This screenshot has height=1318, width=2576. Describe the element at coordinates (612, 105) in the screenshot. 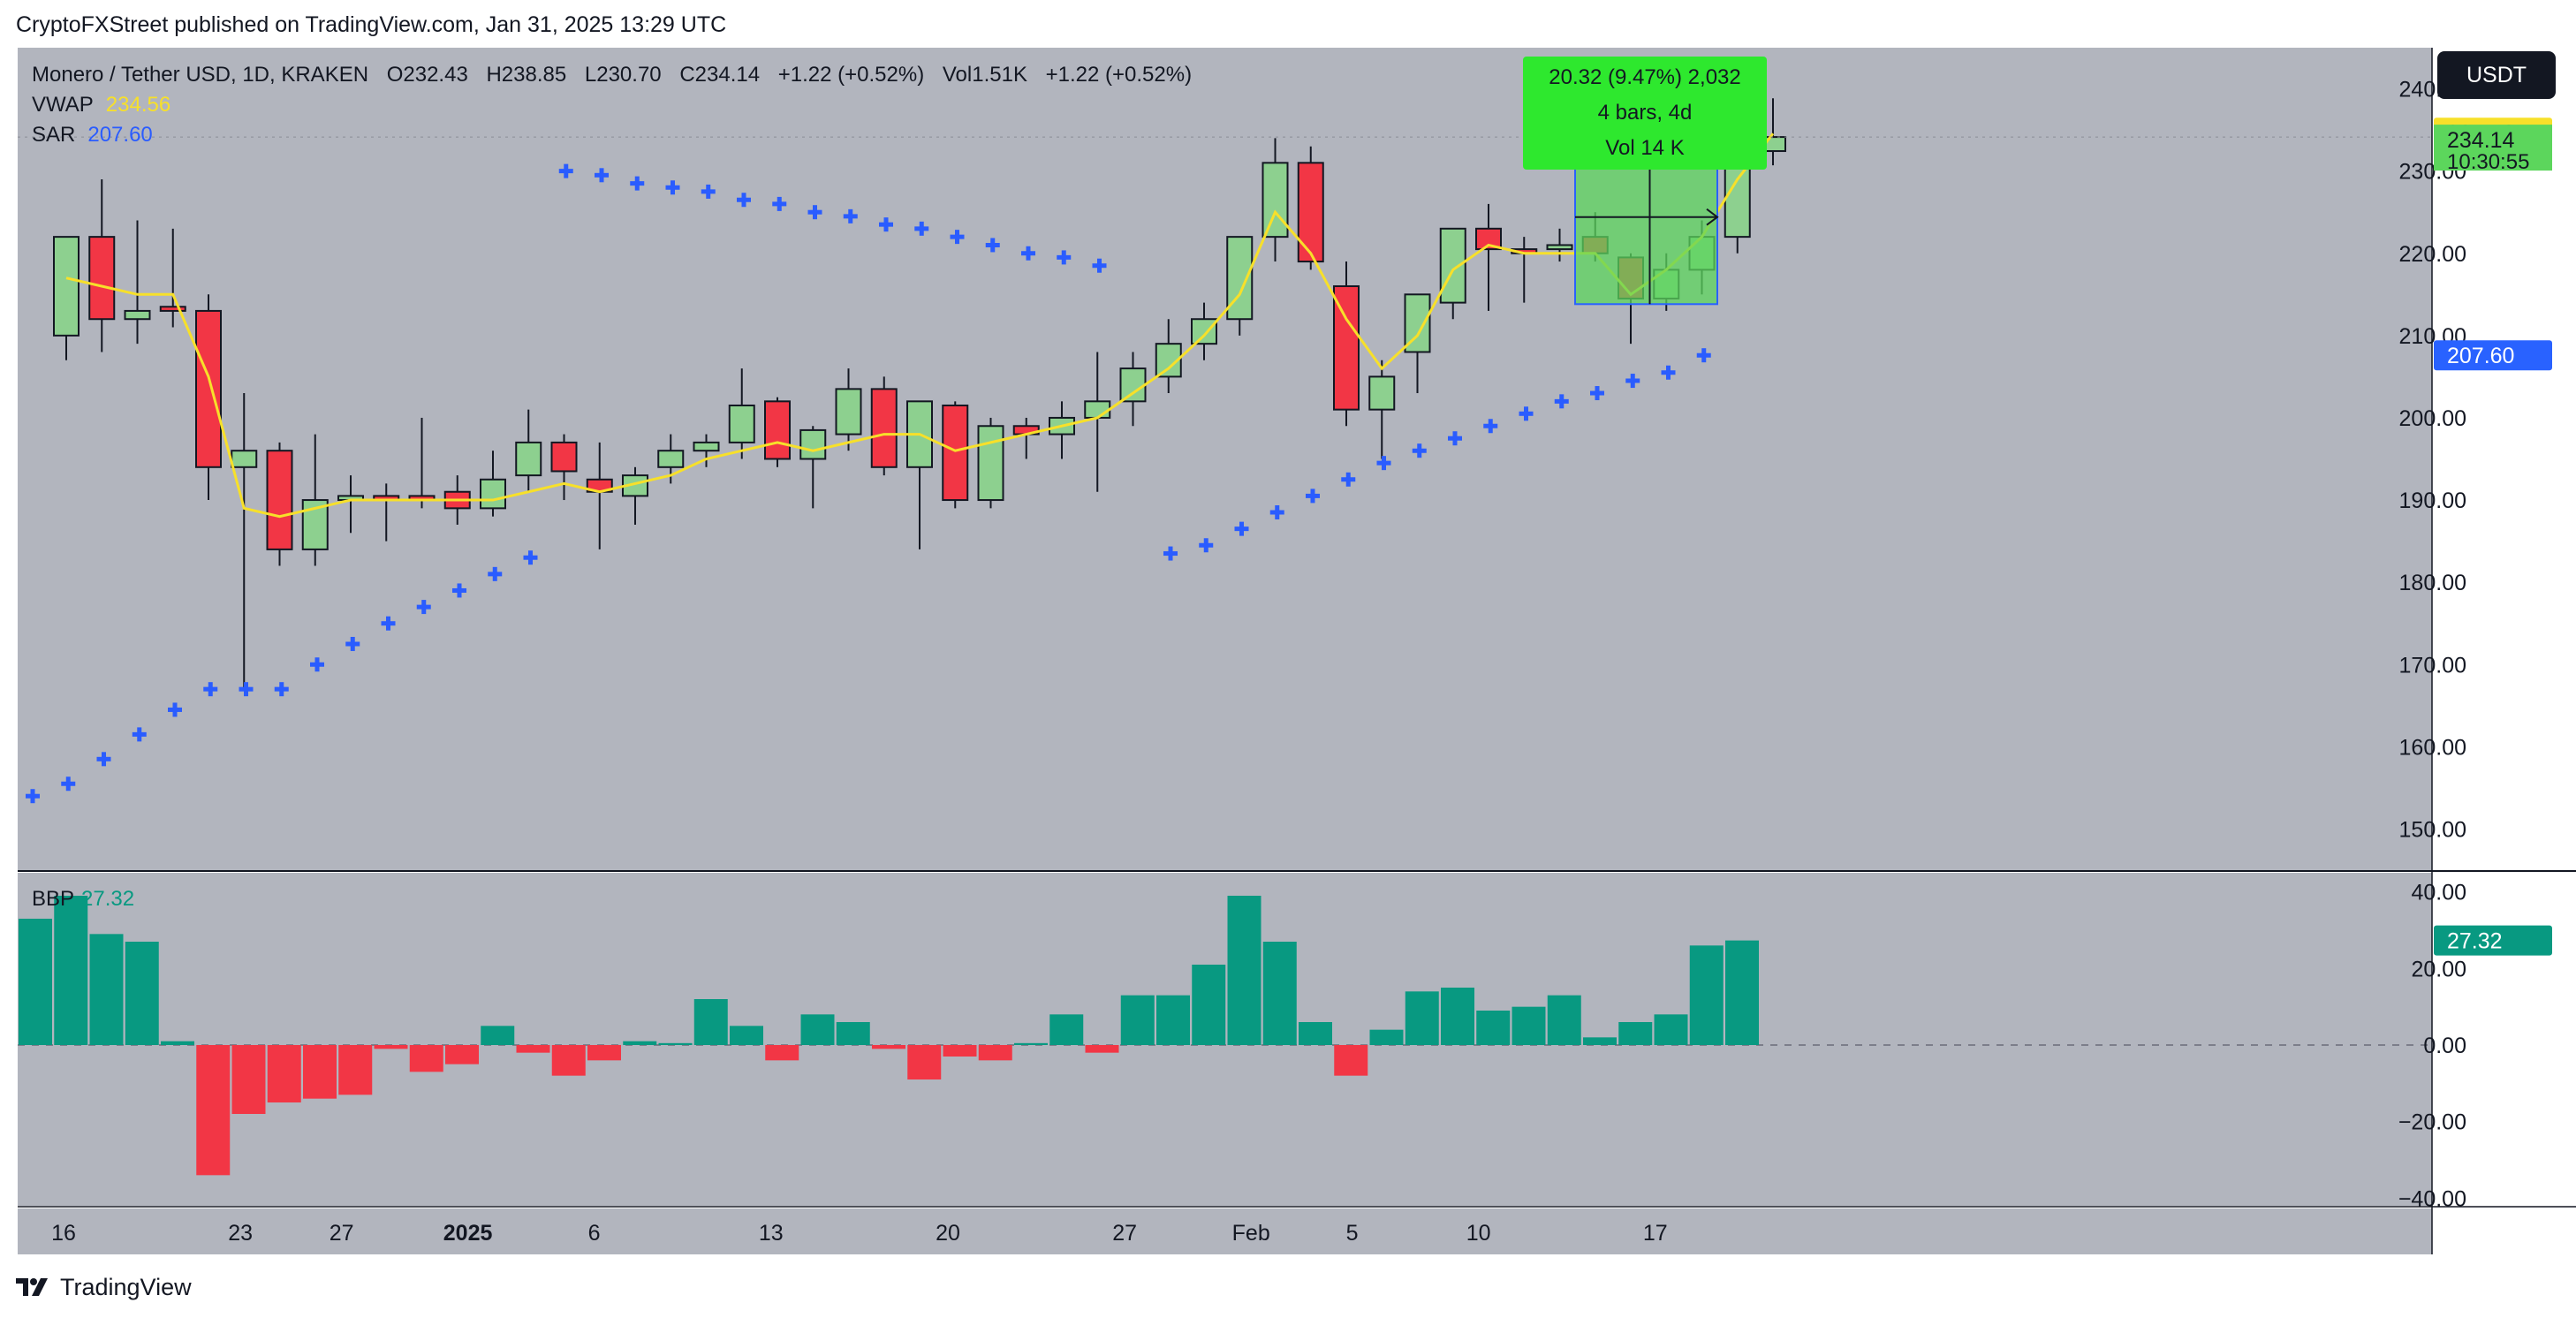

I see `legend-vwap-row: VWAP 234.56` at that location.